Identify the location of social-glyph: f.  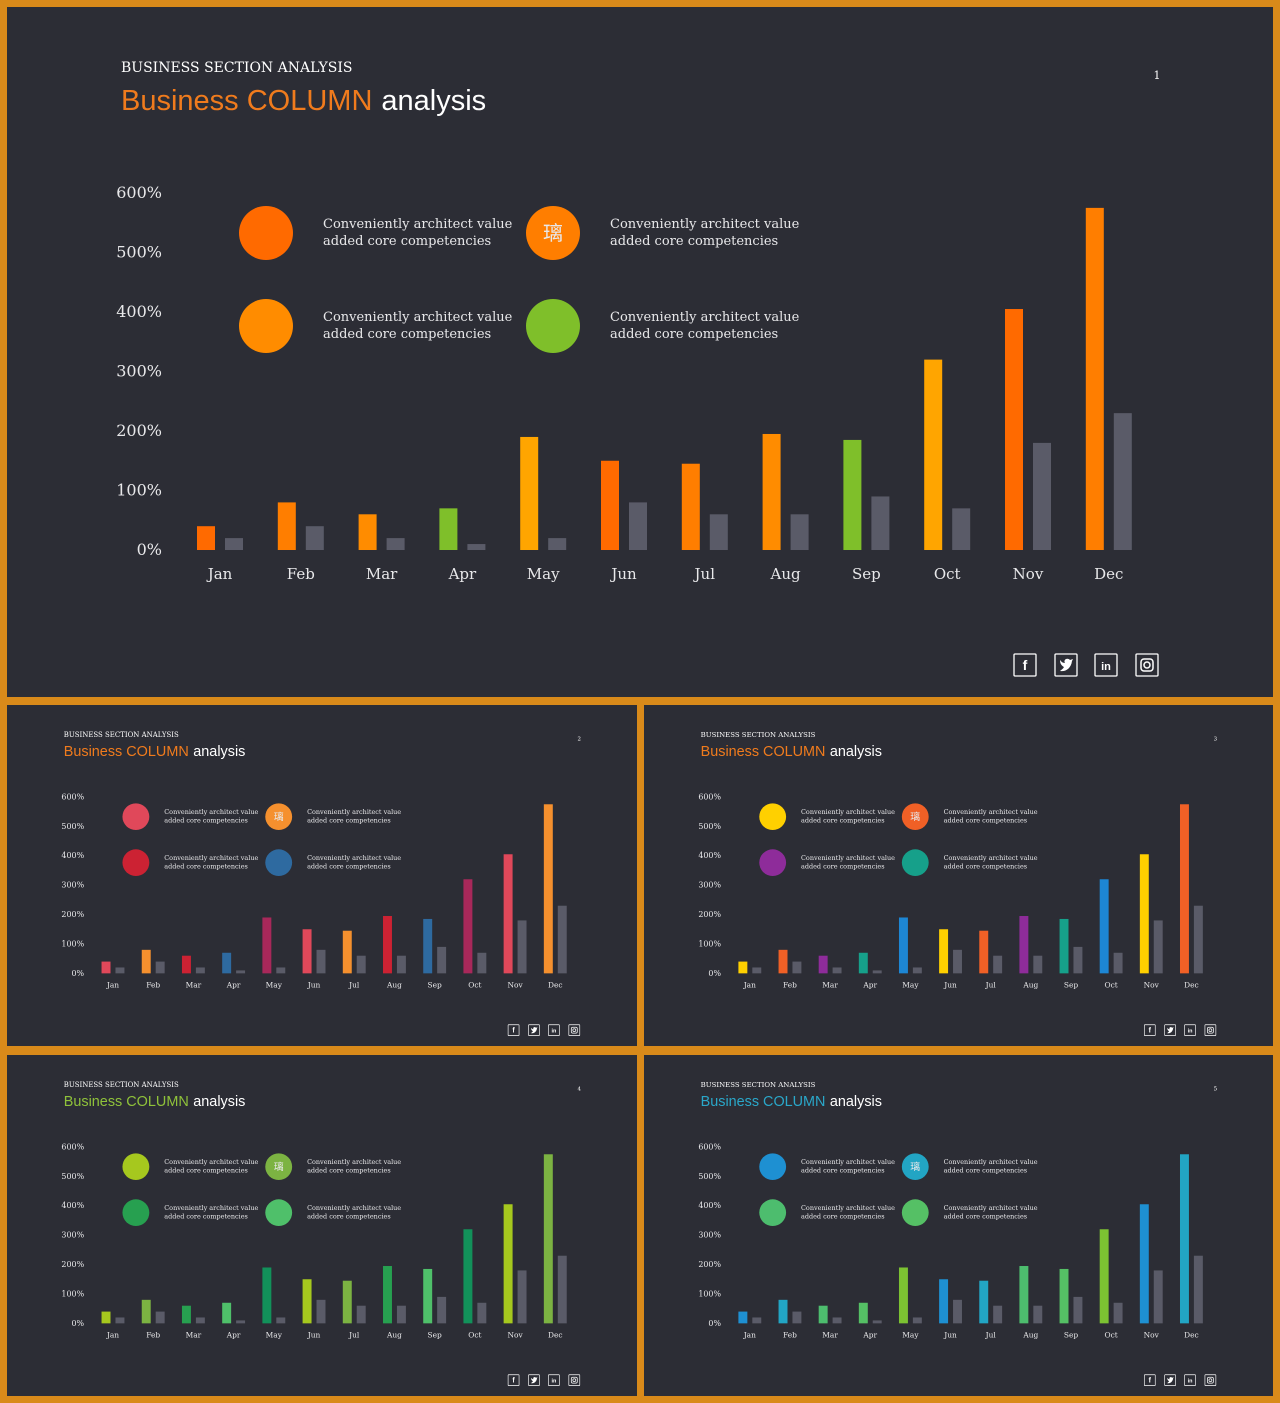
(1150, 1381).